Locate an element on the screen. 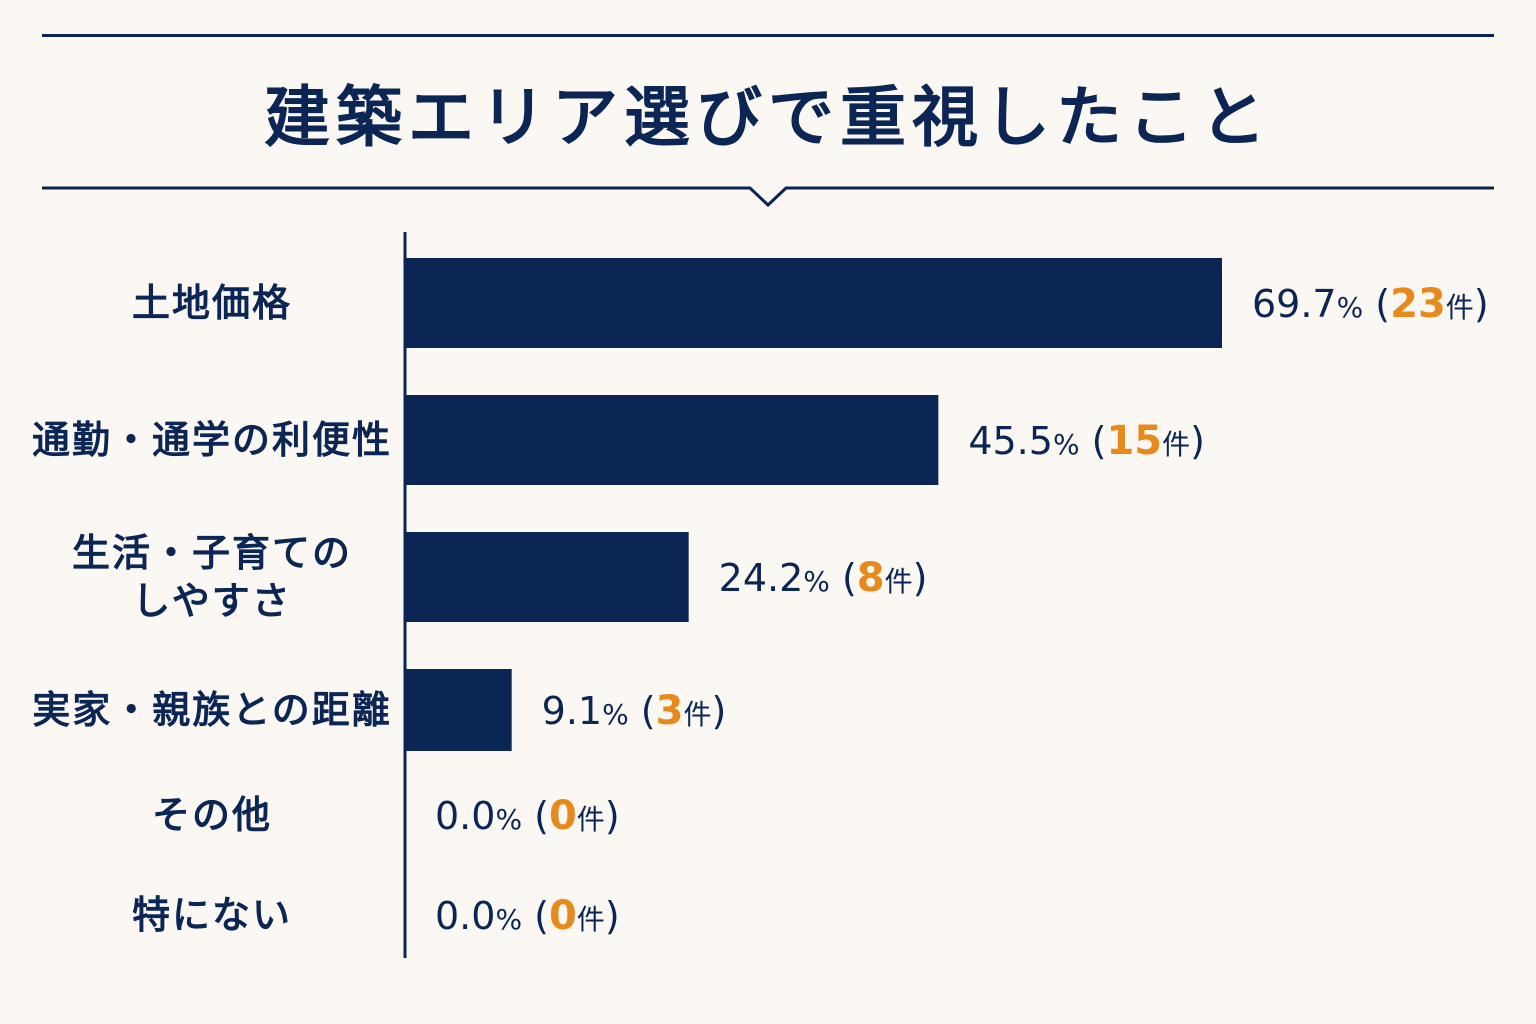 The height and width of the screenshot is (1024, 1536). value-label-2: 24.2% (8件) is located at coordinates (823, 578).